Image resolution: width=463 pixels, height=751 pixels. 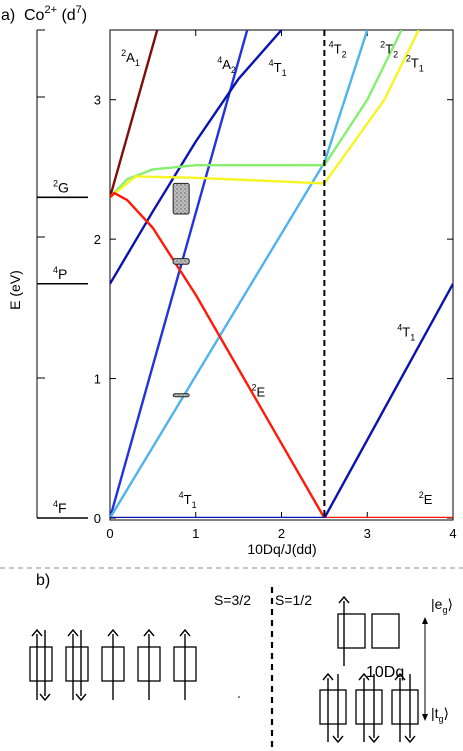 I want to click on state-label: 2T1, so click(x=415, y=64).